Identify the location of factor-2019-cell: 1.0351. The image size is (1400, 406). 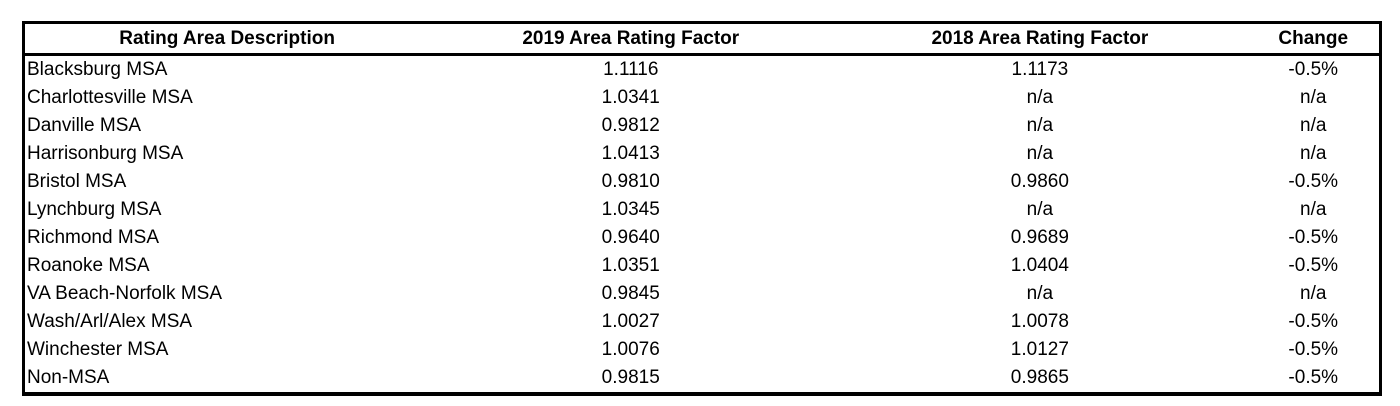
(630, 265).